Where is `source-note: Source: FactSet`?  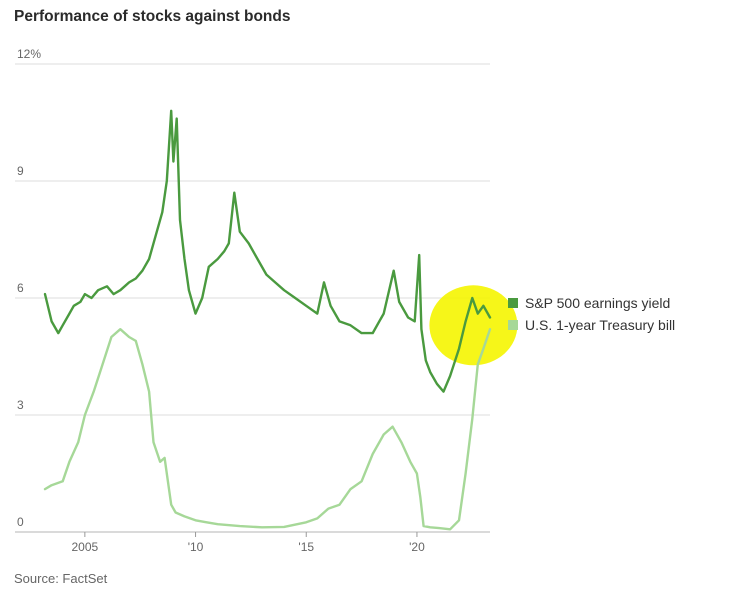
source-note: Source: FactSet is located at coordinates (61, 578).